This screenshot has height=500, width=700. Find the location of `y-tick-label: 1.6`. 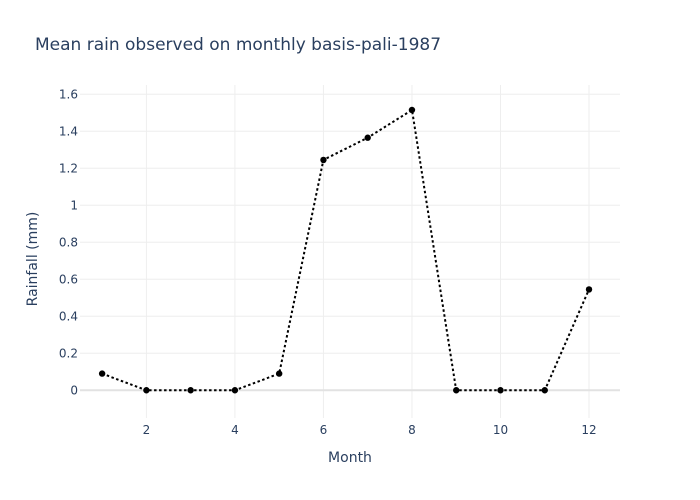

y-tick-label: 1.6 is located at coordinates (68, 94).